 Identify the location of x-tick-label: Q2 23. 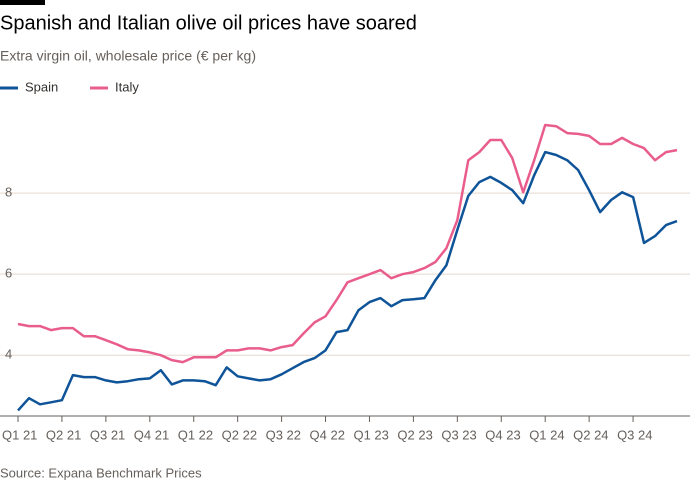
(414, 434).